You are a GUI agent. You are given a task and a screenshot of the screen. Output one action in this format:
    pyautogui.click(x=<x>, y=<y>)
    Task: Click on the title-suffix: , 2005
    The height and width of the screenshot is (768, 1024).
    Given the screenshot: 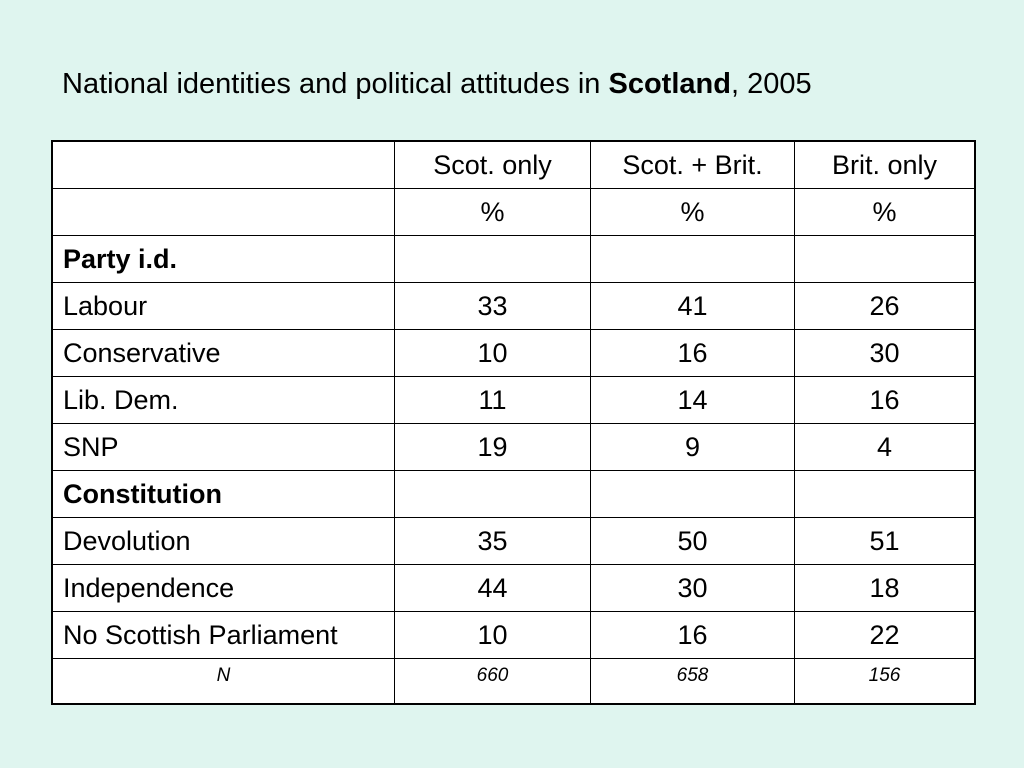 What is the action you would take?
    pyautogui.click(x=771, y=84)
    